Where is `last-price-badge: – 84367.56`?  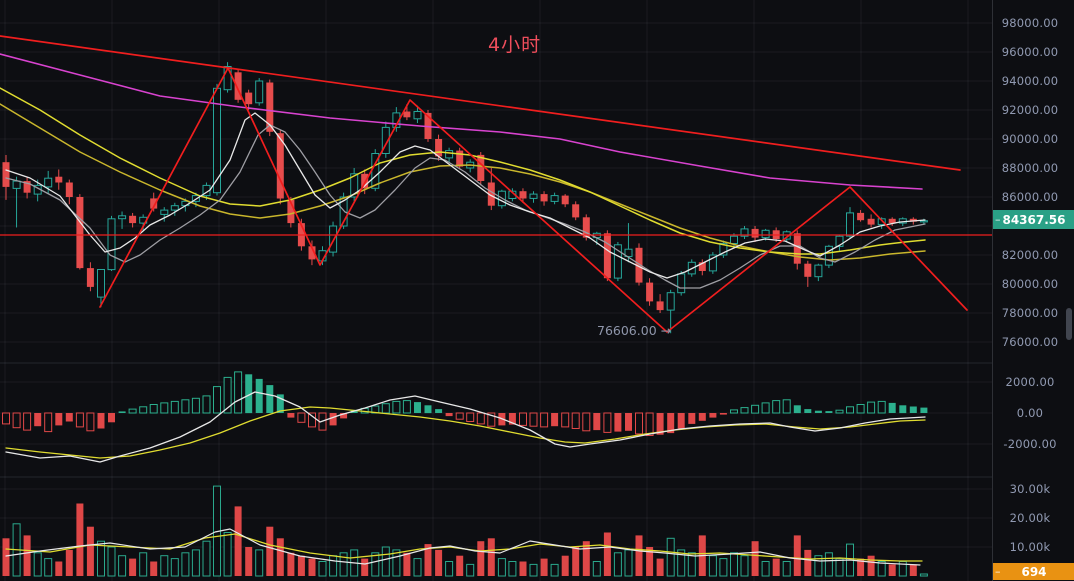
last-price-badge: – 84367.56 is located at coordinates (1033, 219).